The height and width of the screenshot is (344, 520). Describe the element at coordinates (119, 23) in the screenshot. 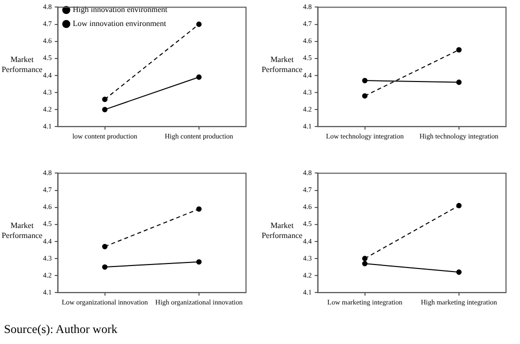

I see `legend-label: Low innovation environment` at that location.